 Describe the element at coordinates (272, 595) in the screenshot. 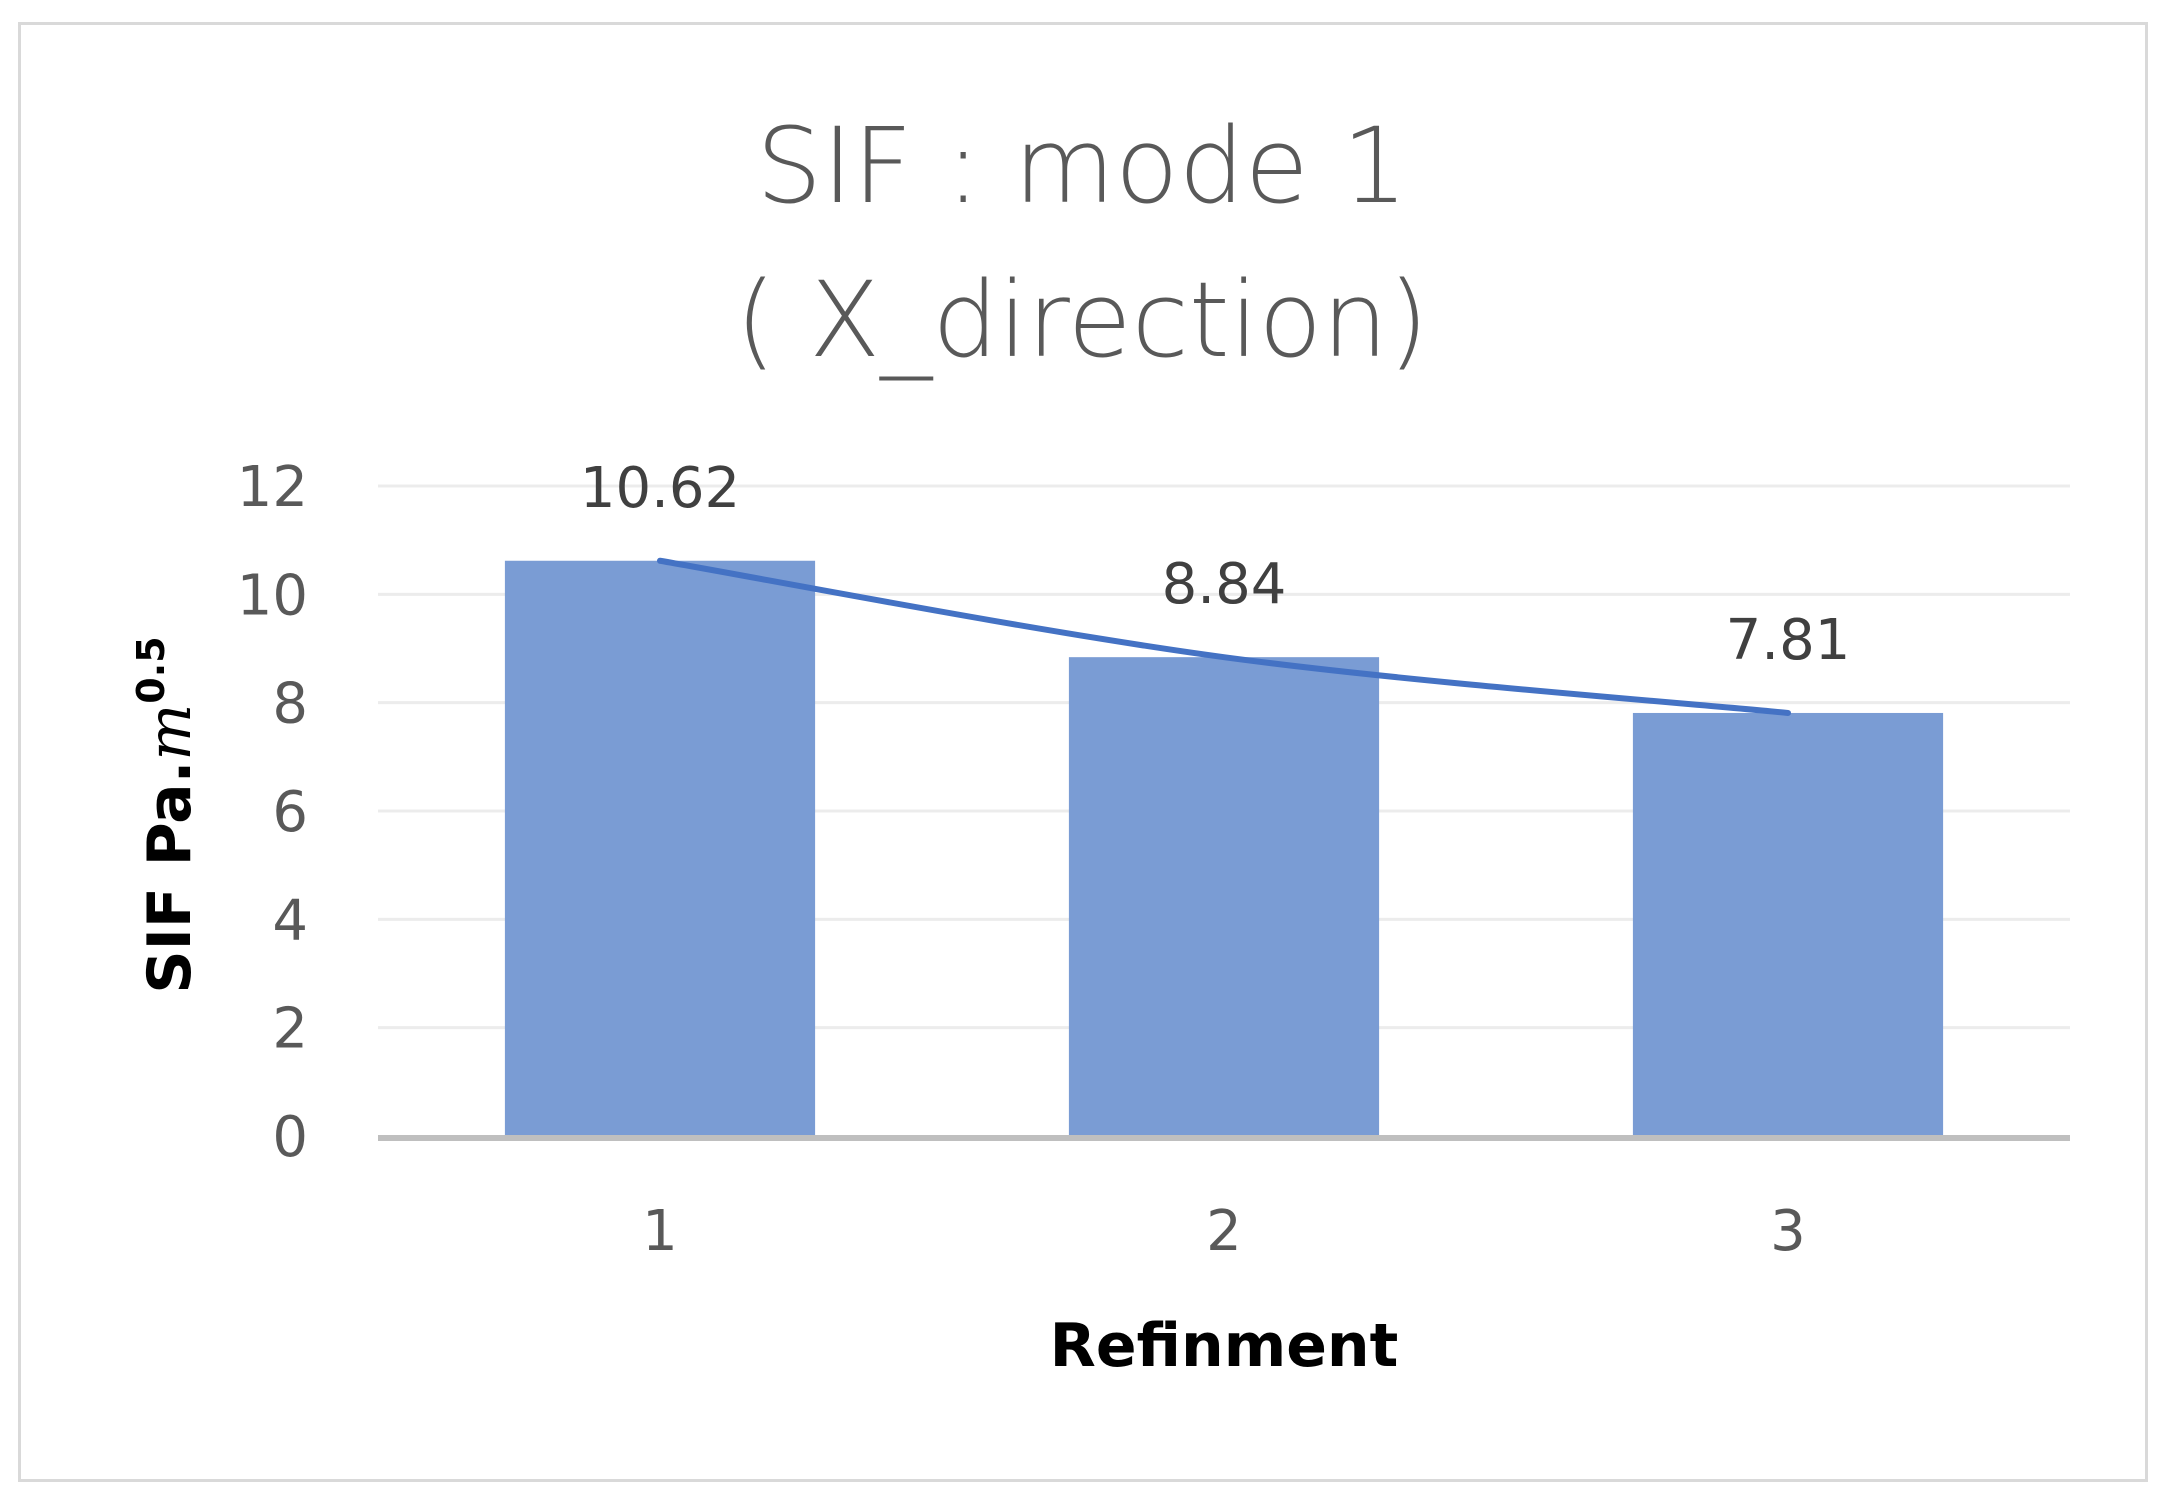

I see `y-tick-label: 10` at that location.